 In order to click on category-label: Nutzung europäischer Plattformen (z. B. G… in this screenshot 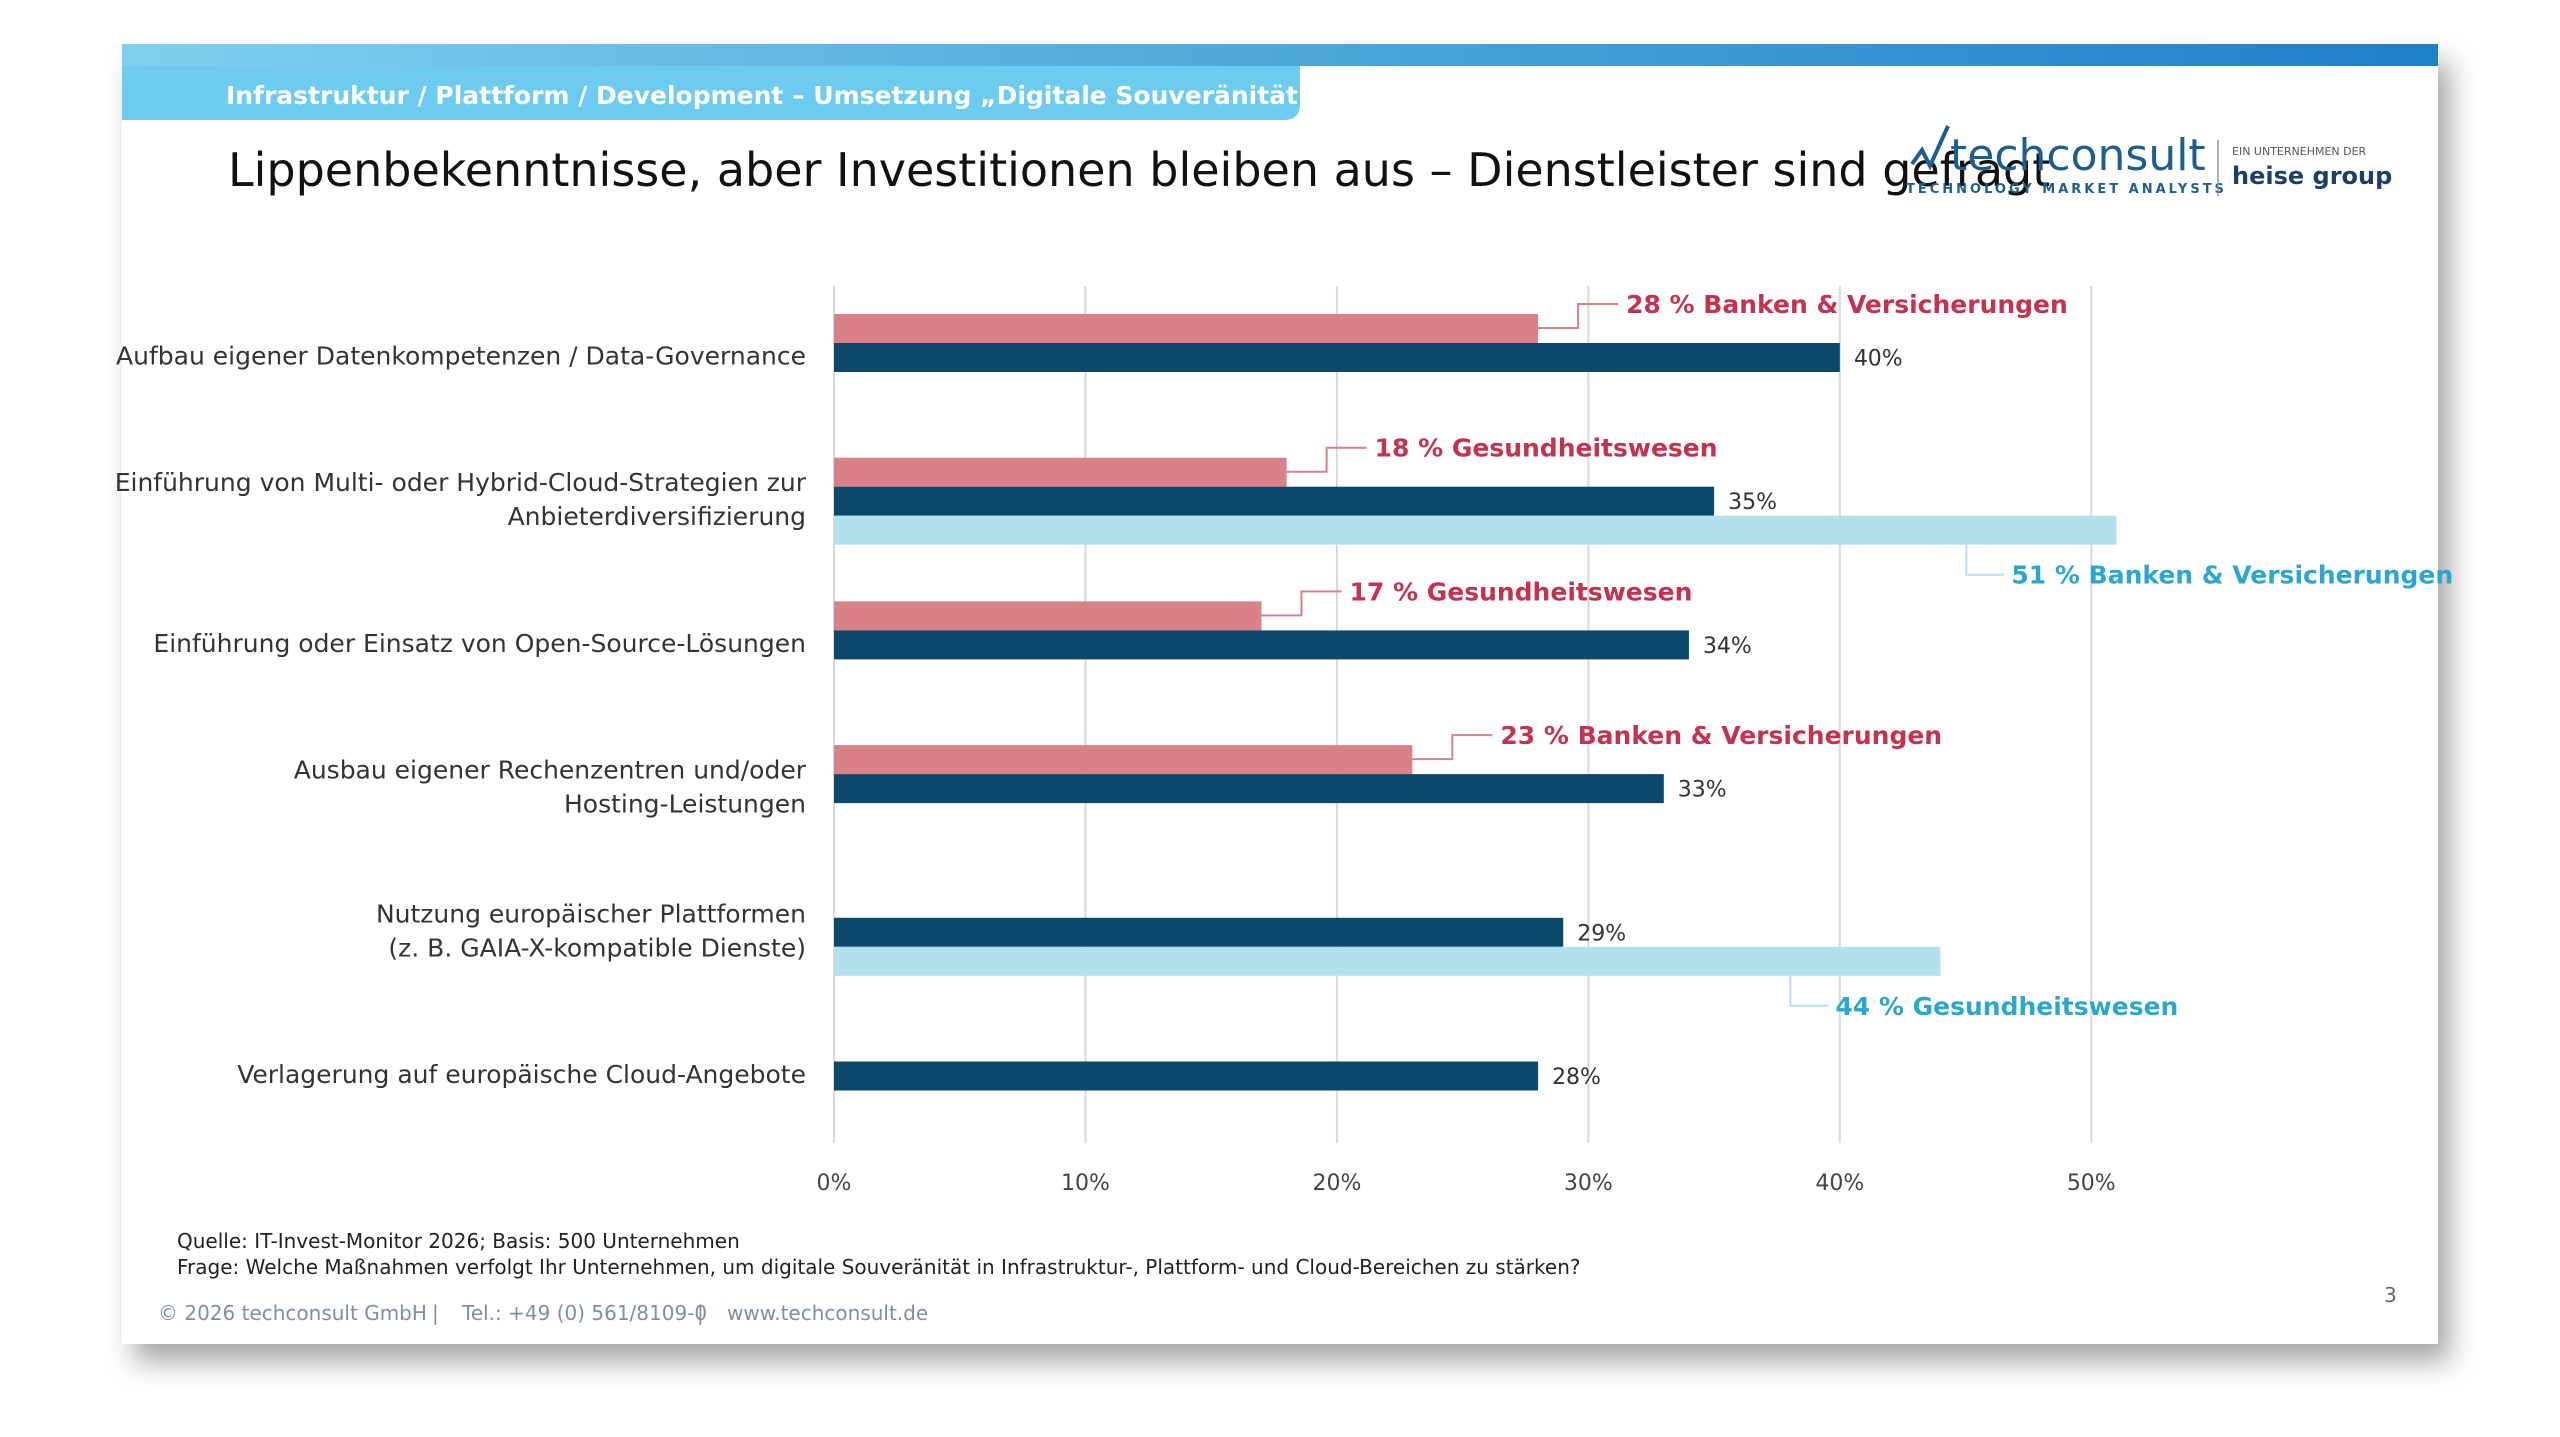, I will do `click(591, 930)`.